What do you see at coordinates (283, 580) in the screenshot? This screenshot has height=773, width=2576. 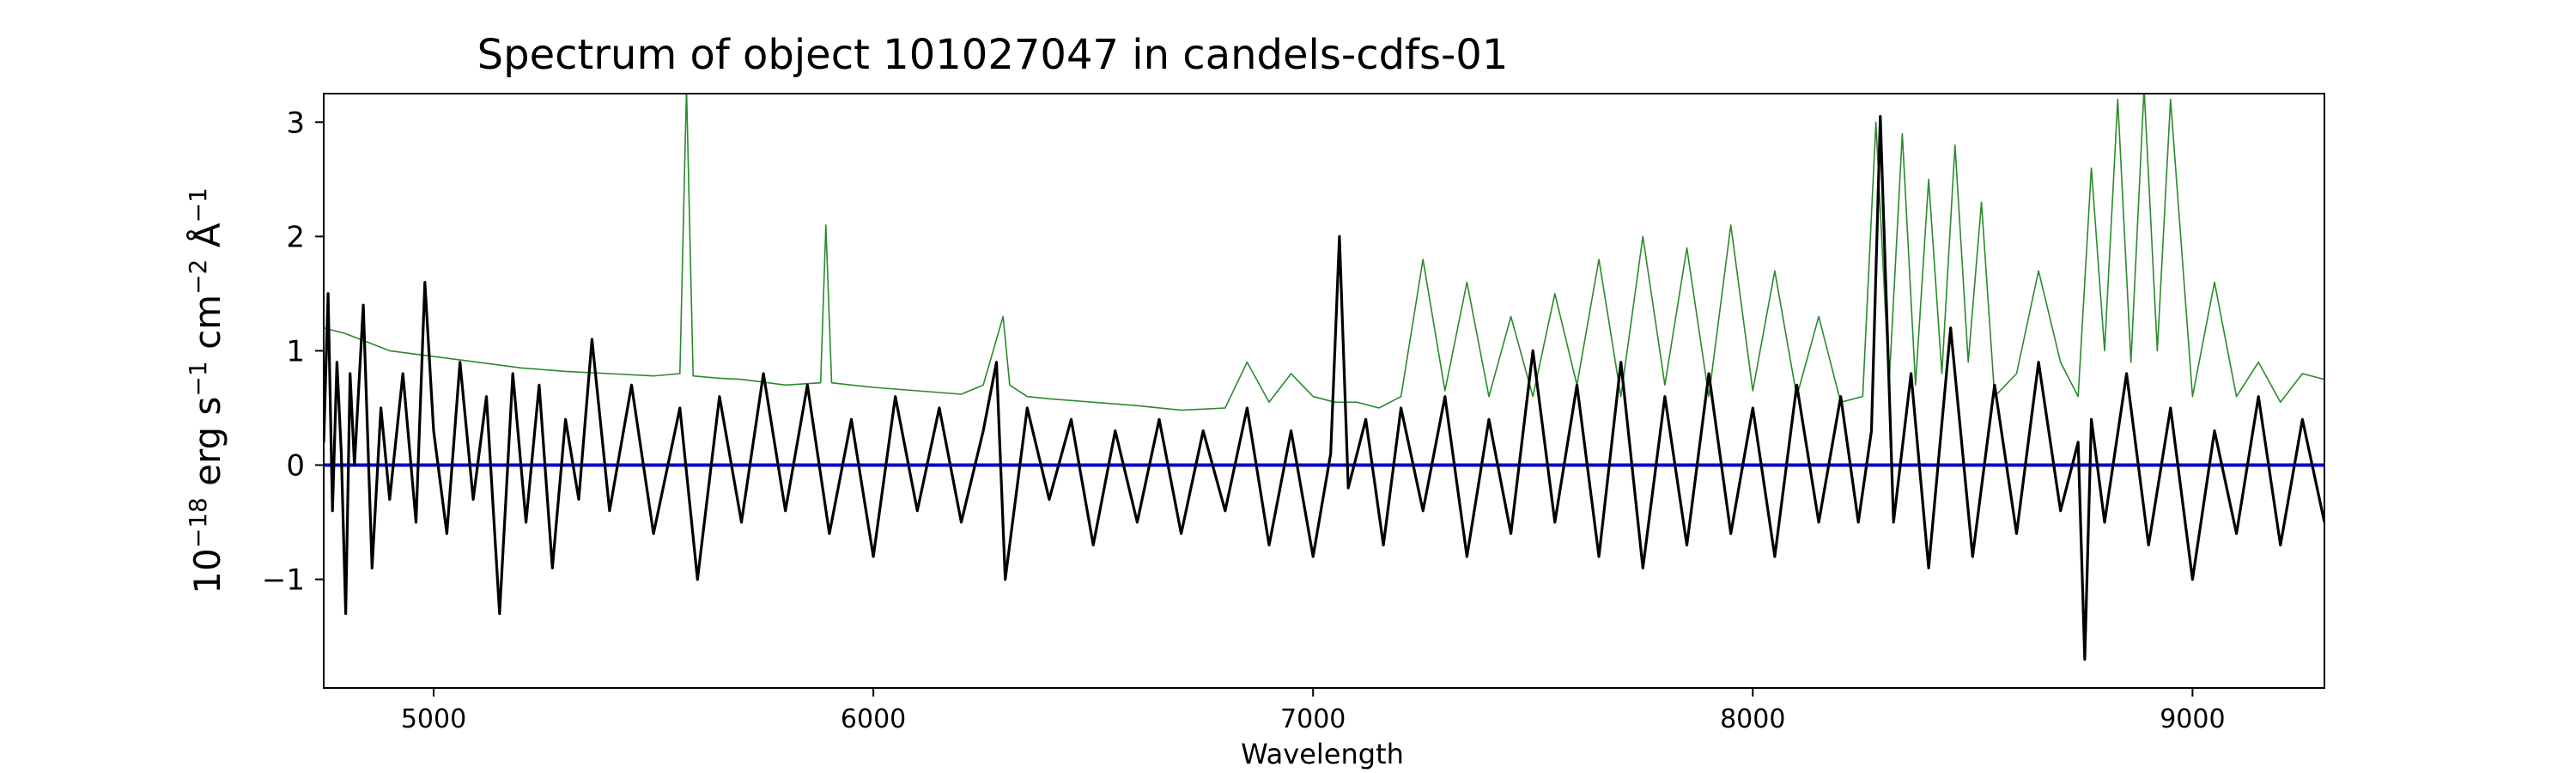 I see `y-tick-label: −1` at bounding box center [283, 580].